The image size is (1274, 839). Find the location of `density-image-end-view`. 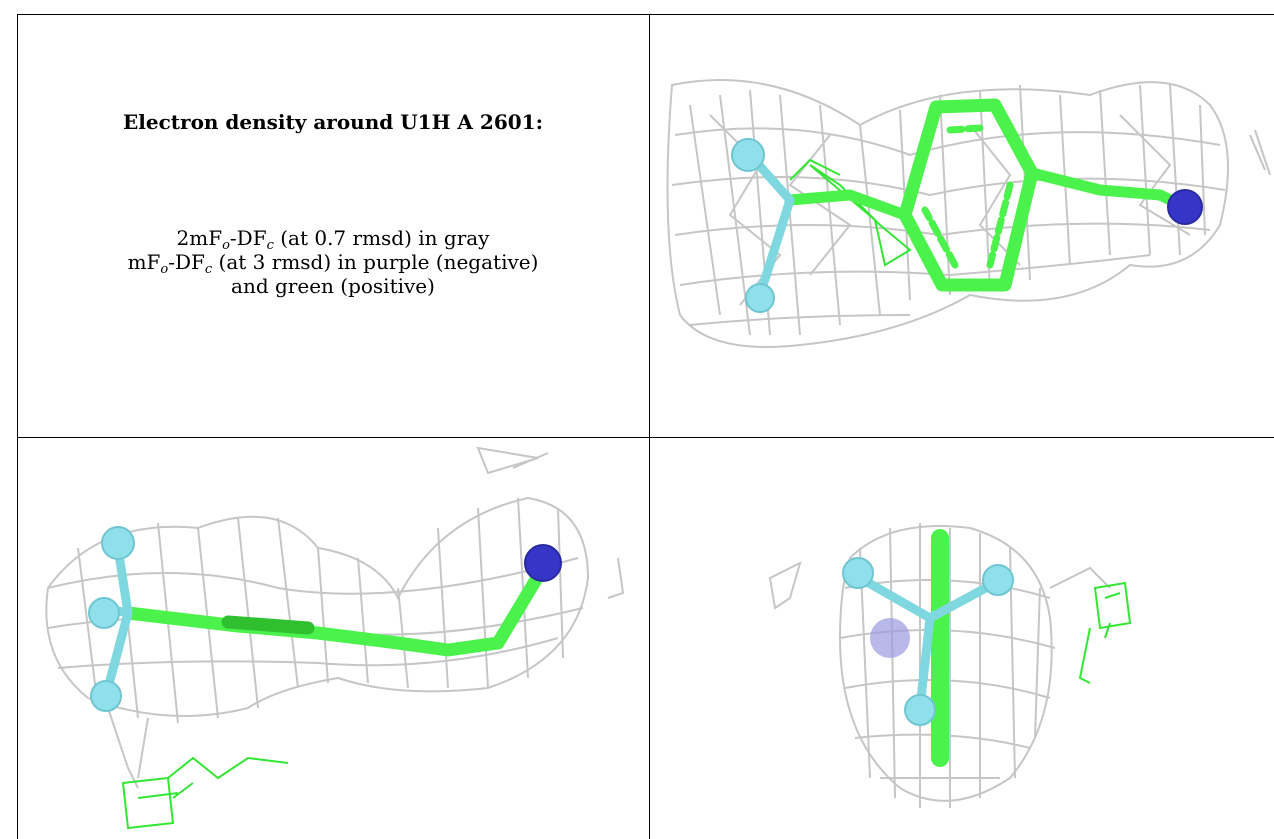

density-image-end-view is located at coordinates (950, 665).